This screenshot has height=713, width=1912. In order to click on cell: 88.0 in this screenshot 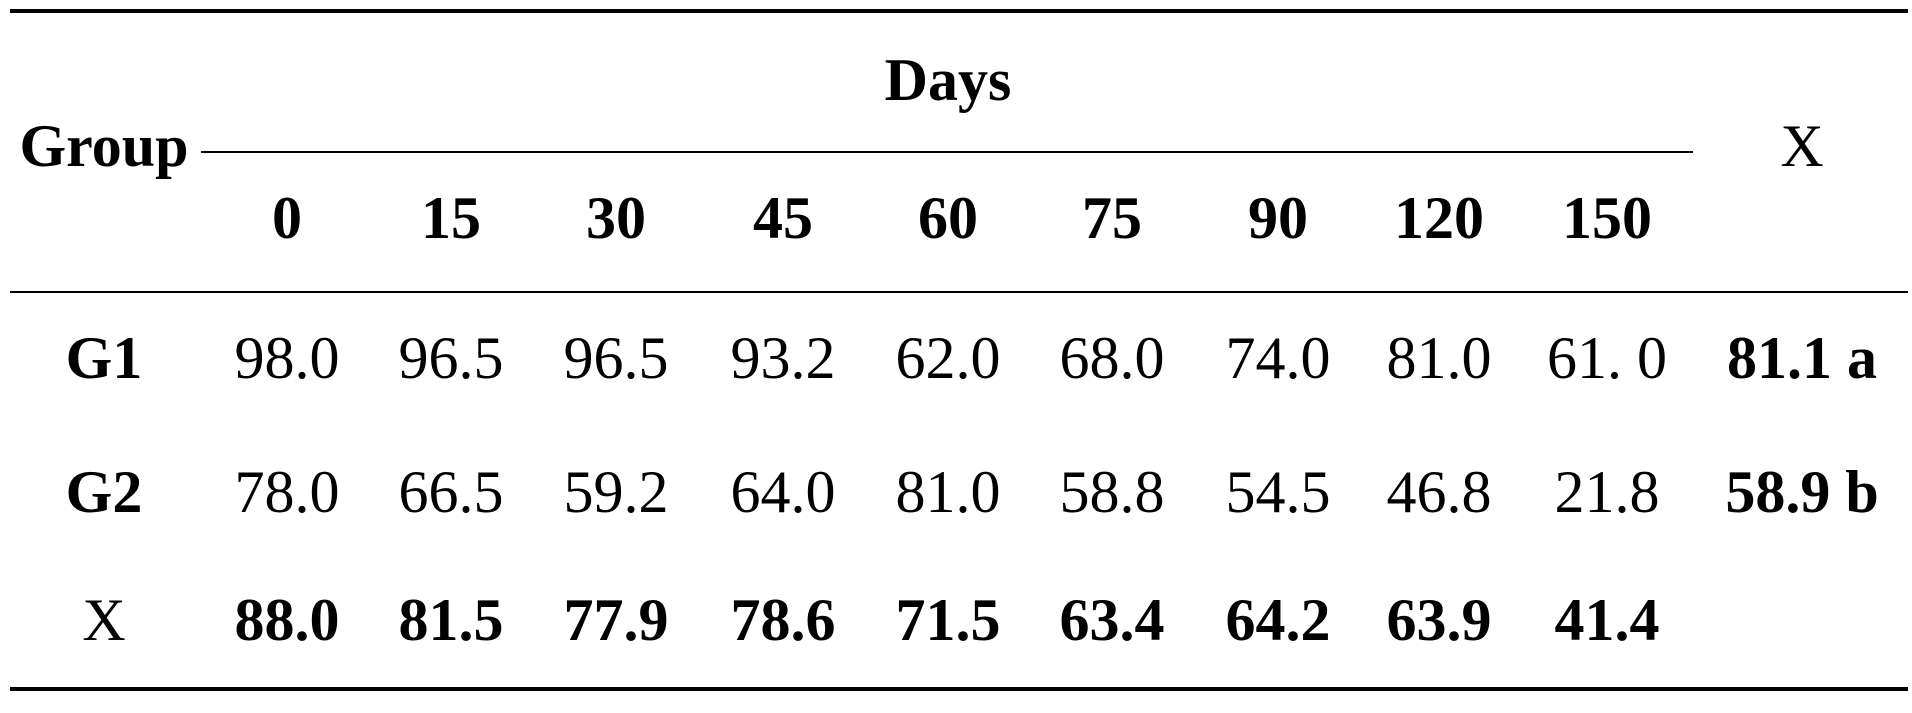, I will do `click(287, 620)`.